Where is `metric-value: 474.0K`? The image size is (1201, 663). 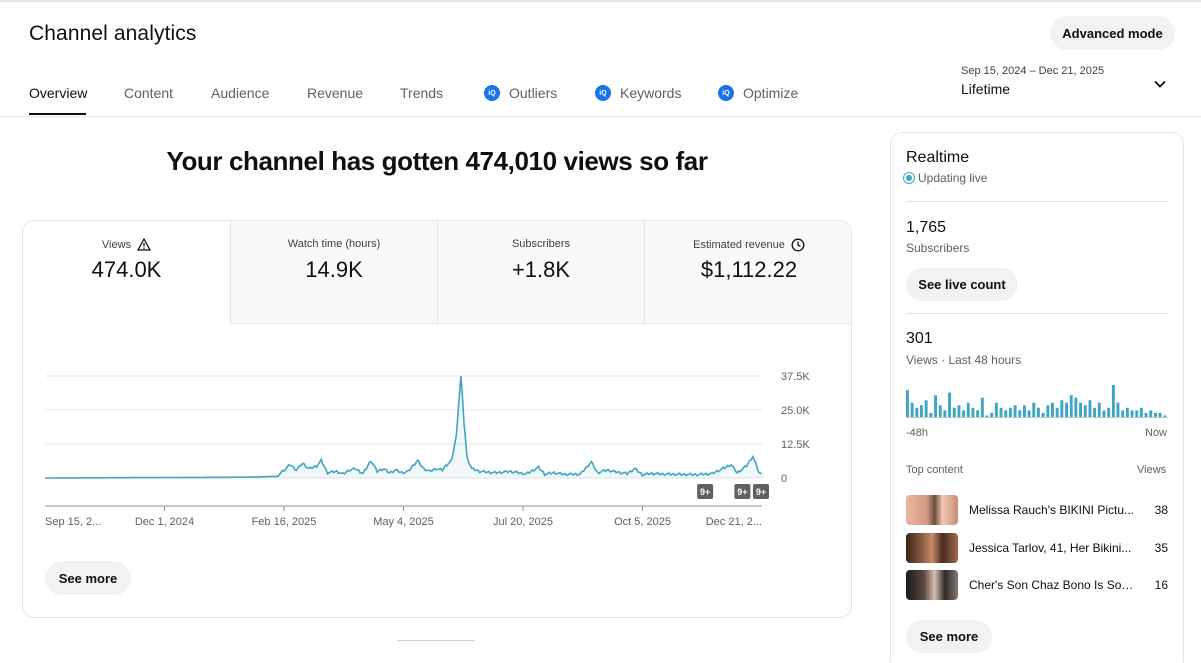
metric-value: 474.0K is located at coordinates (126, 269).